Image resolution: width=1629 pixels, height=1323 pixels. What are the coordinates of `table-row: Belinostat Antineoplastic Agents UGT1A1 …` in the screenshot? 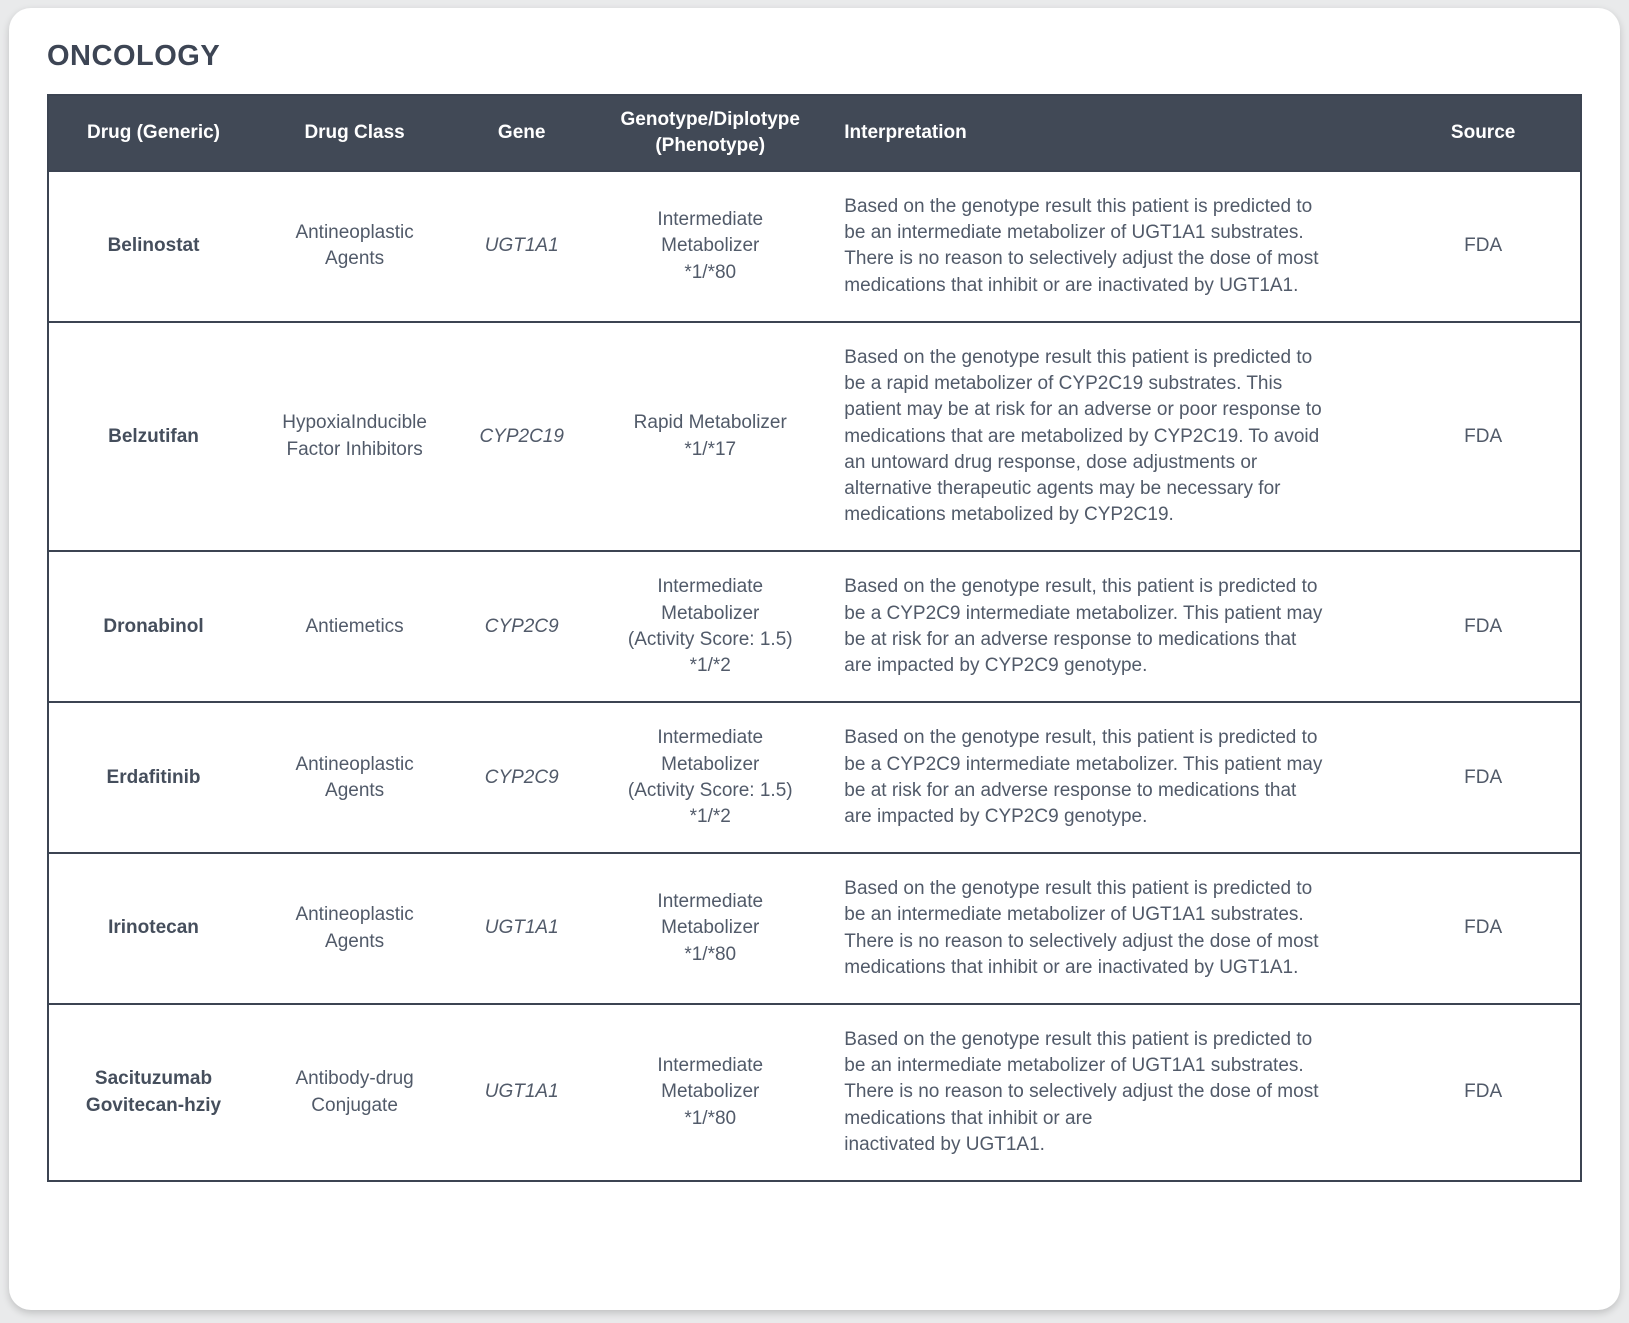 It's located at (814, 246).